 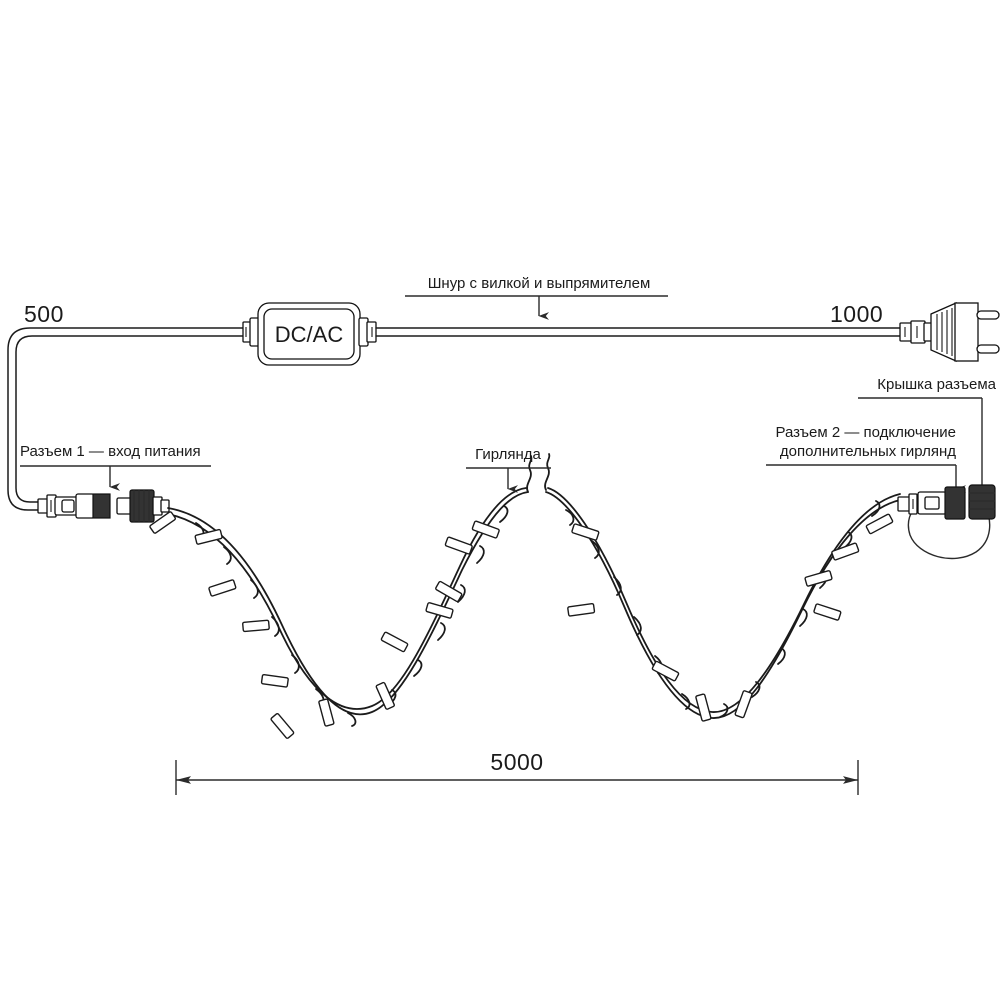 I want to click on dimension-5000: 5000, so click(x=517, y=772).